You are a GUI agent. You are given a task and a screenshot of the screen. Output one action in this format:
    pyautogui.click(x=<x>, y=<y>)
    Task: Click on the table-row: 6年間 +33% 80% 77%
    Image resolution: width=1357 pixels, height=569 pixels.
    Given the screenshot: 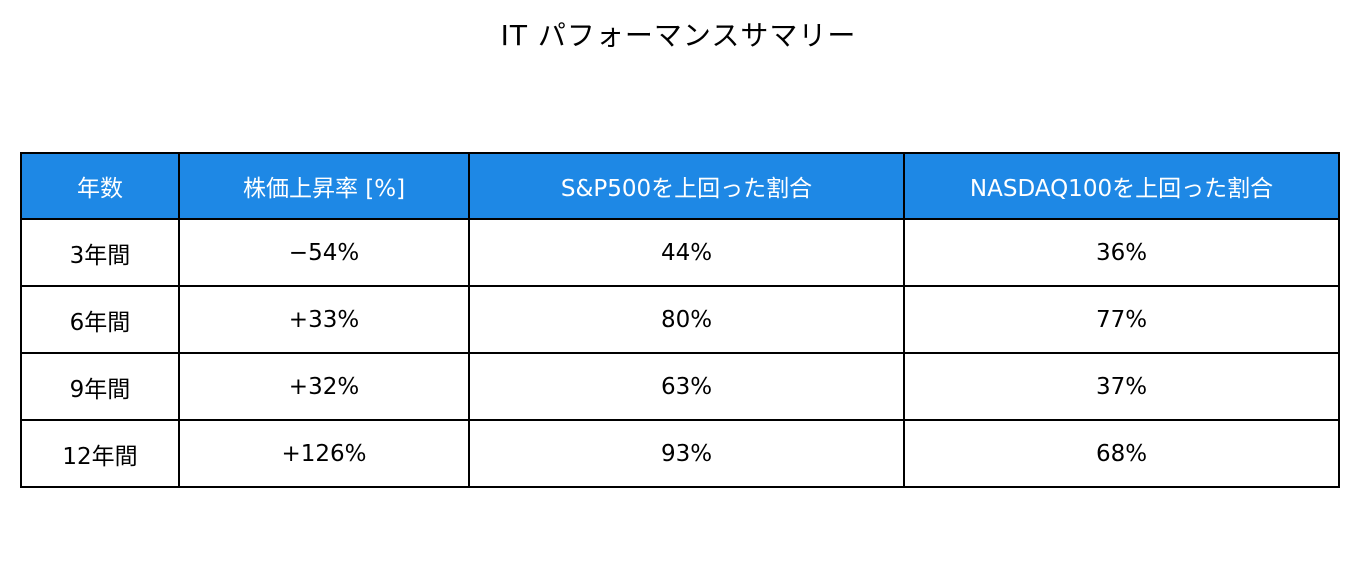 What is the action you would take?
    pyautogui.click(x=680, y=319)
    